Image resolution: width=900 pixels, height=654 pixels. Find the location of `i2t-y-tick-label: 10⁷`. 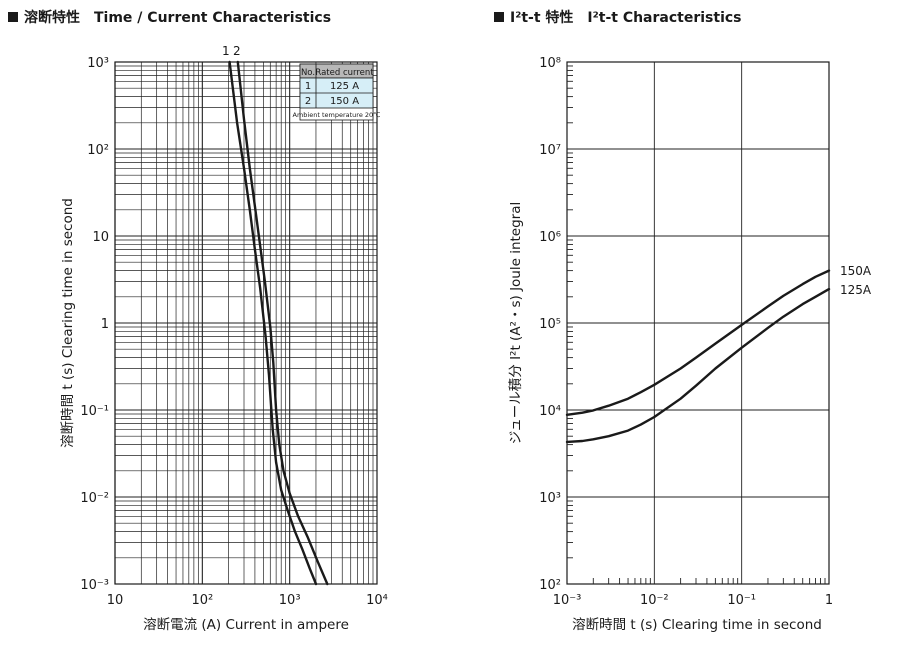

i2t-y-tick-label: 10⁷ is located at coordinates (550, 150).